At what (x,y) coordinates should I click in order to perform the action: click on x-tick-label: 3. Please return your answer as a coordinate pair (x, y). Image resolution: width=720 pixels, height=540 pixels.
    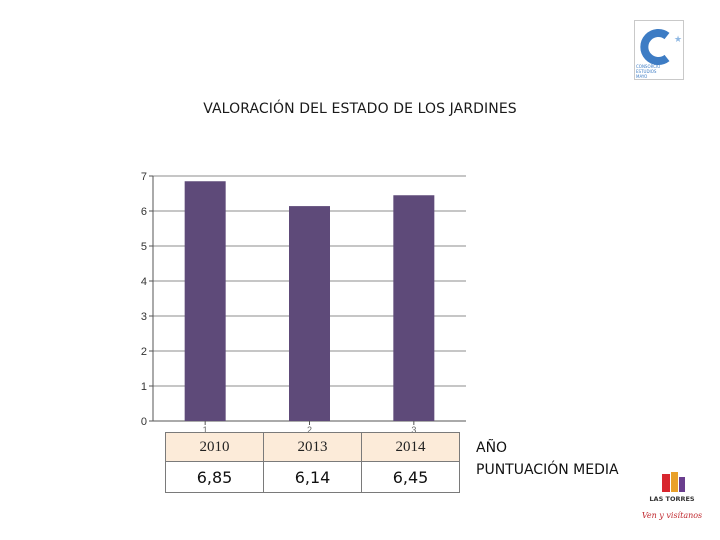
    Looking at the image, I should click on (413, 430).